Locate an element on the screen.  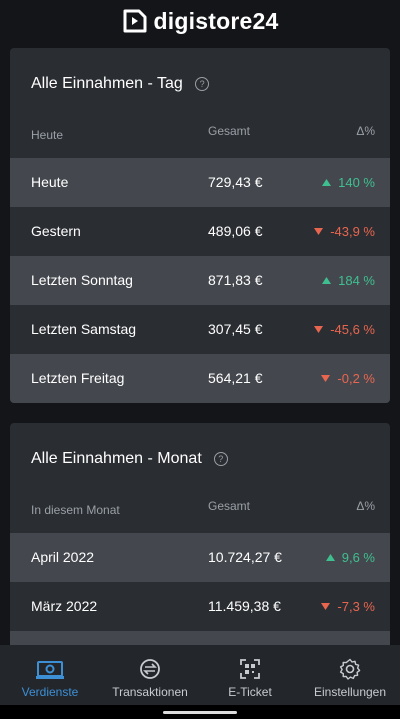
row-delta: -7,3 % is located at coordinates (348, 606).